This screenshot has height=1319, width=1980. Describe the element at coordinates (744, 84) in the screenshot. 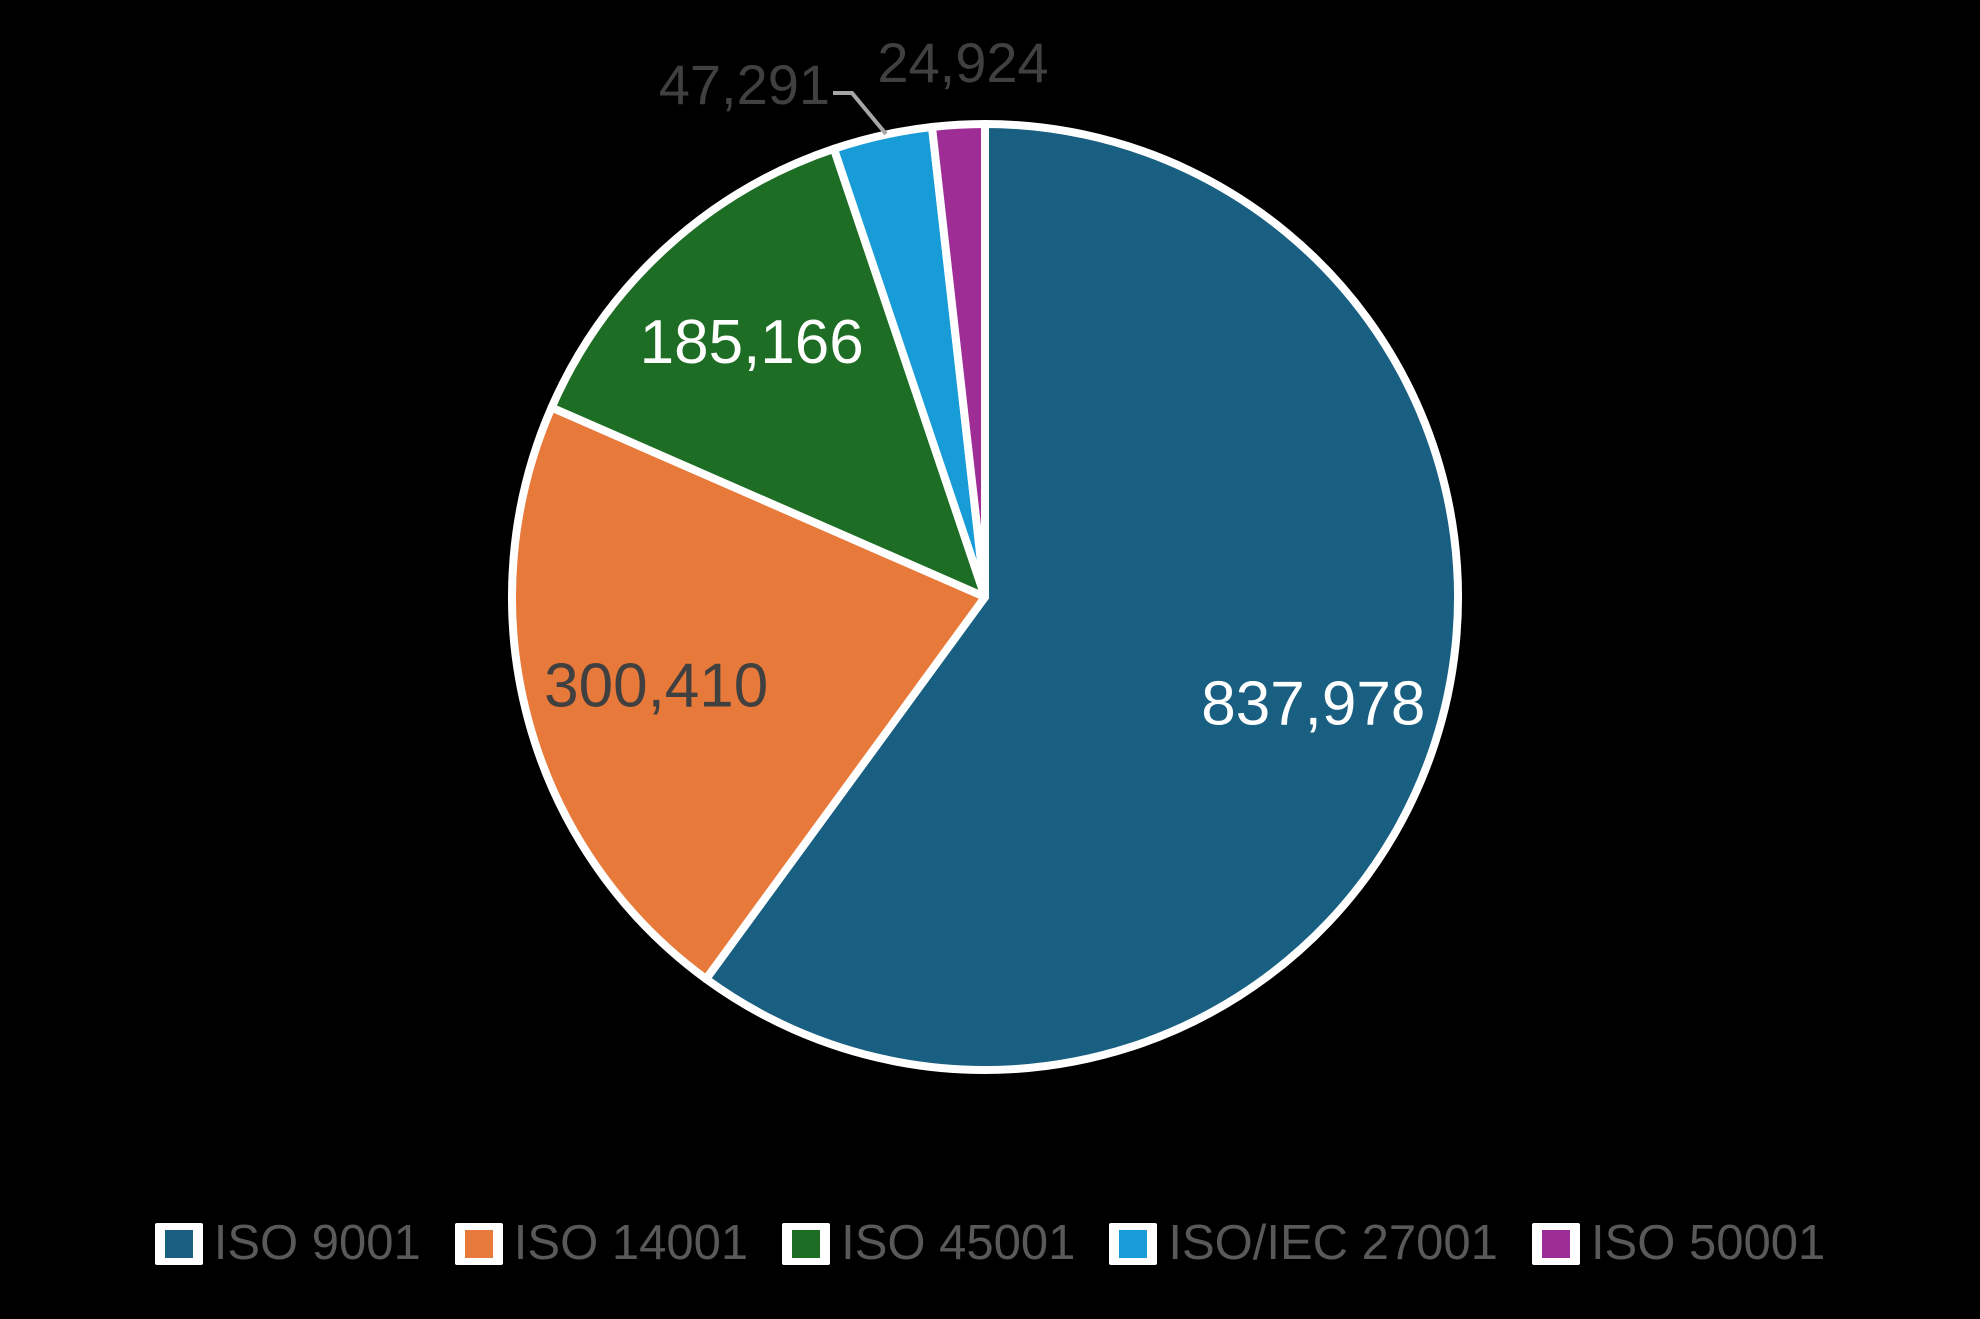

I see `value-label-iso-iec-27001: 47,291` at that location.